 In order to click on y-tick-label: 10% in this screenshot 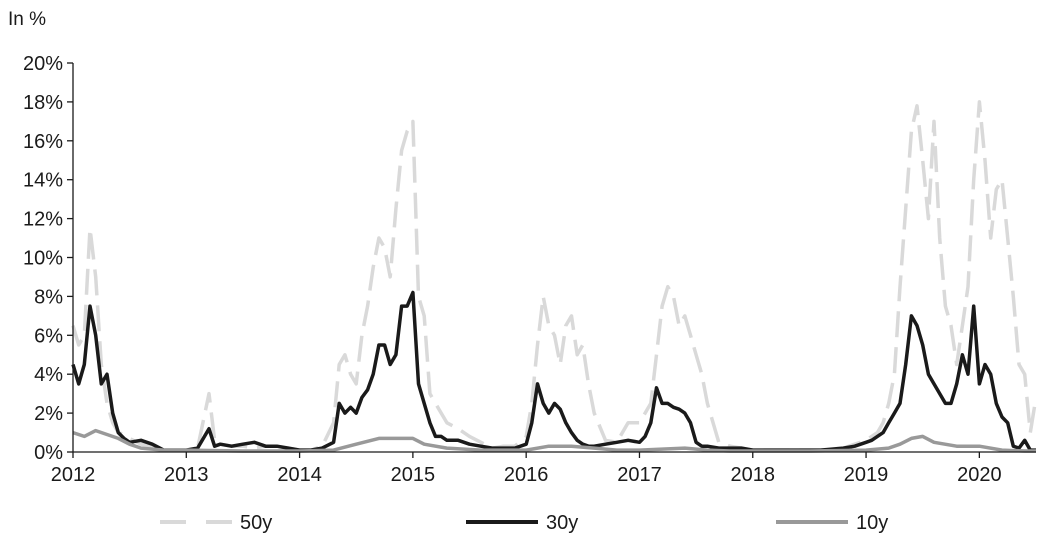, I will do `click(43, 259)`.